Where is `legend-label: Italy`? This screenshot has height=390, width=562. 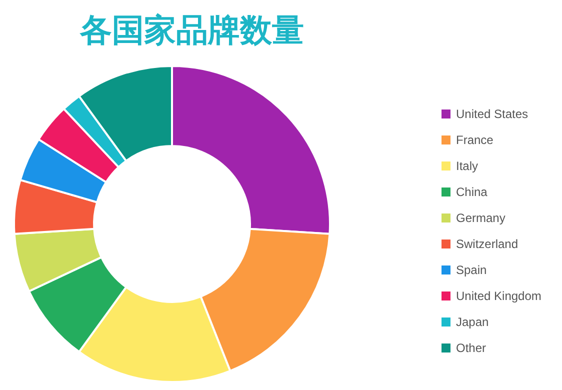 legend-label: Italy is located at coordinates (467, 166).